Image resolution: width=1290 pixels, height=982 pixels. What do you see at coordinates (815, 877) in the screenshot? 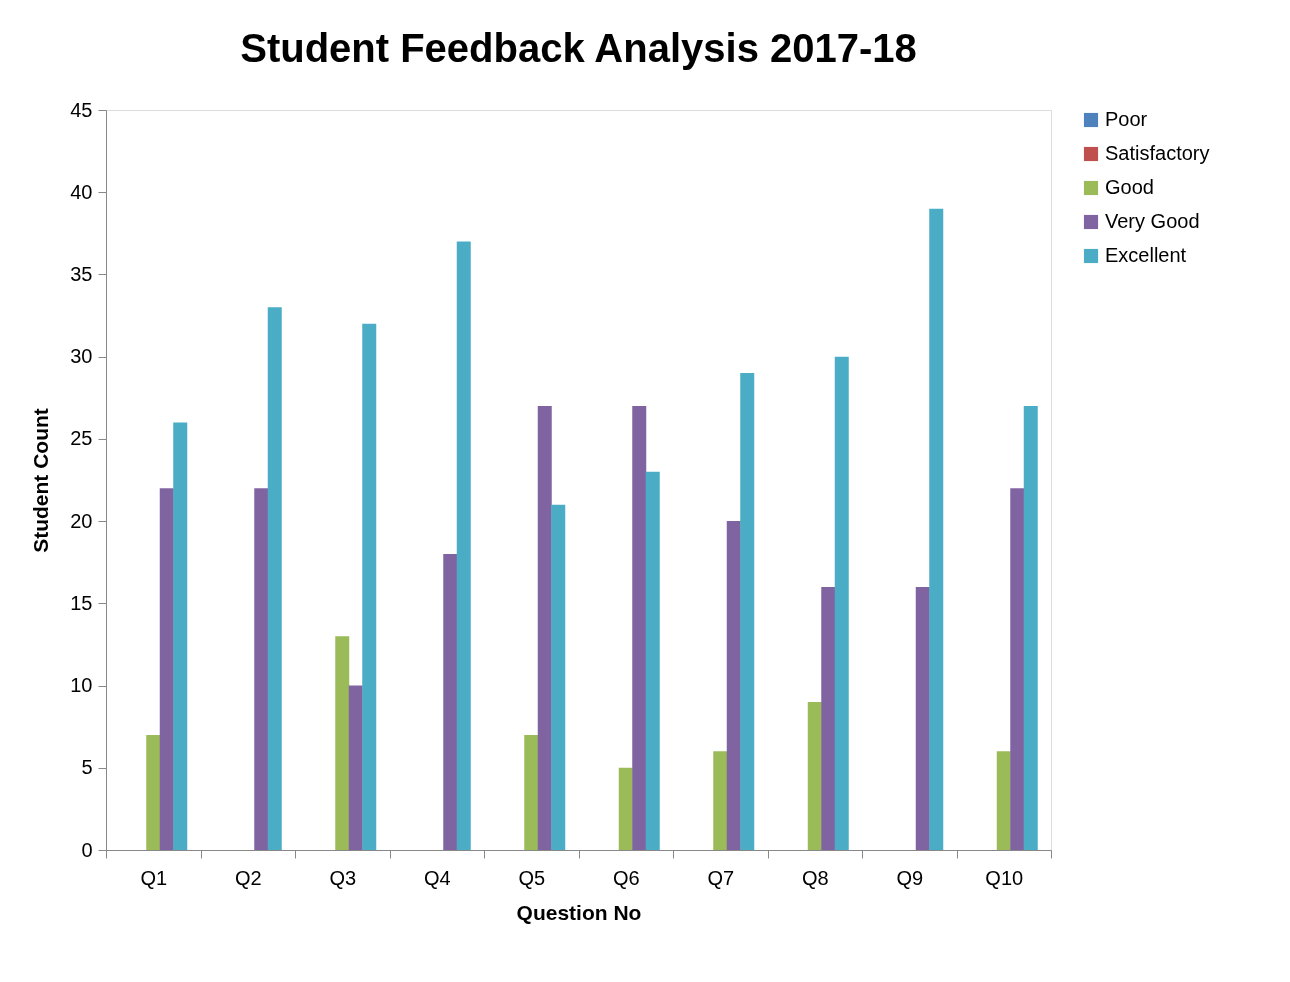
I see `x-tick-label: Q8` at bounding box center [815, 877].